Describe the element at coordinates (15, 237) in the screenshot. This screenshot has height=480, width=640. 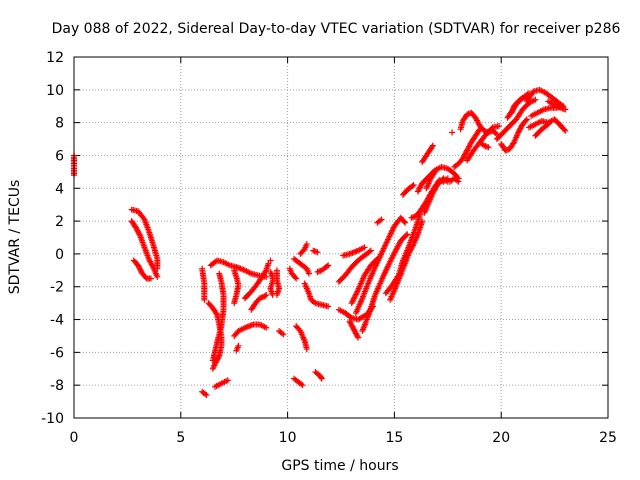
I see `y-axis-label: SDTVAR / TECUs` at that location.